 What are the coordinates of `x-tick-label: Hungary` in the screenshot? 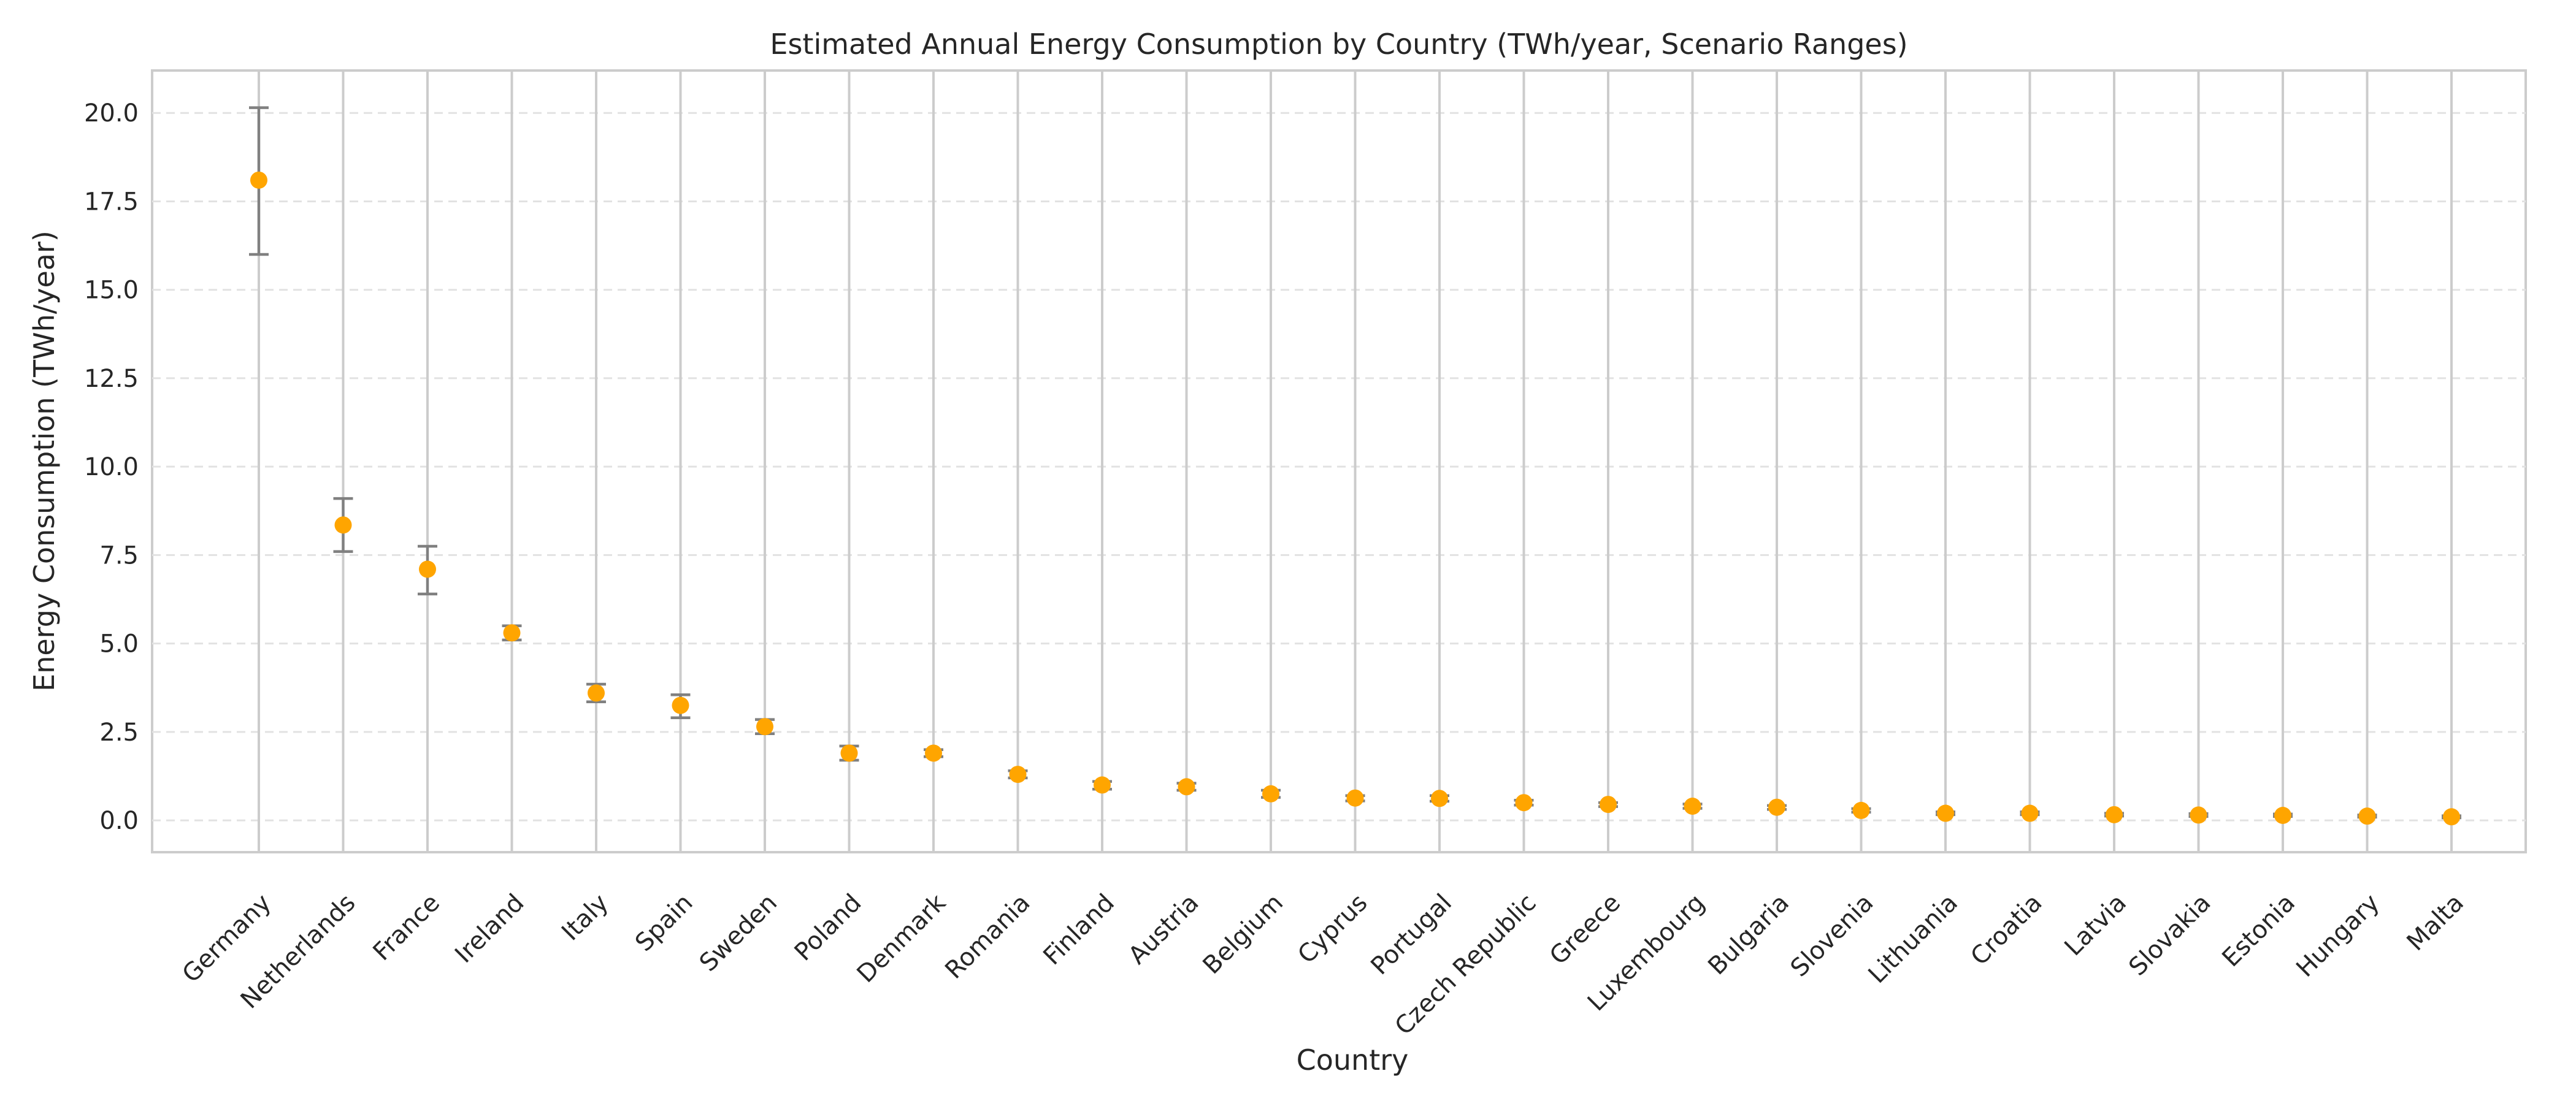 It's located at (2338, 936).